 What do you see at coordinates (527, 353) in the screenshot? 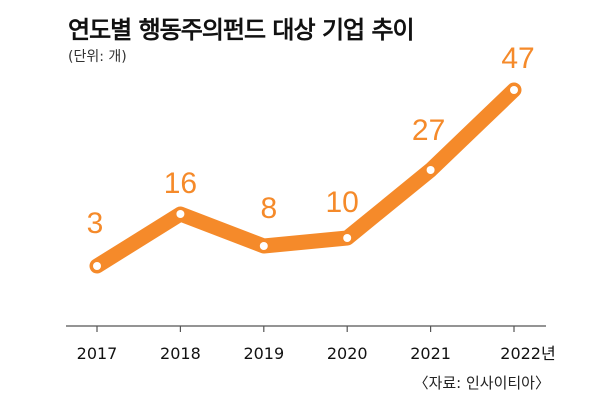
I see `x-tick-label: 2022년` at bounding box center [527, 353].